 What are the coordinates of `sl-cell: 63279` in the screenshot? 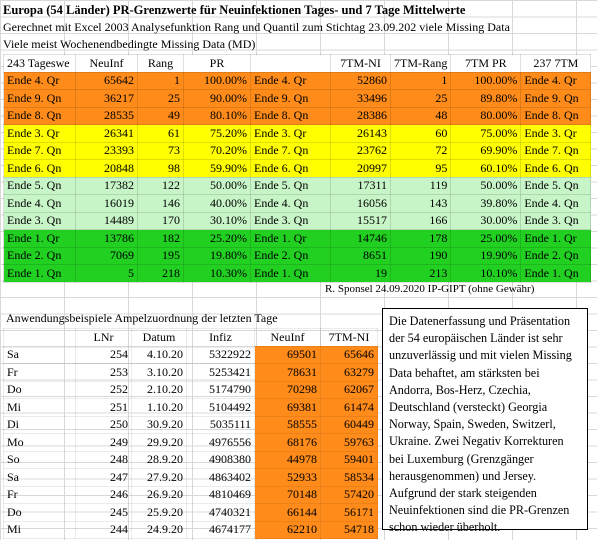 It's located at (349, 372).